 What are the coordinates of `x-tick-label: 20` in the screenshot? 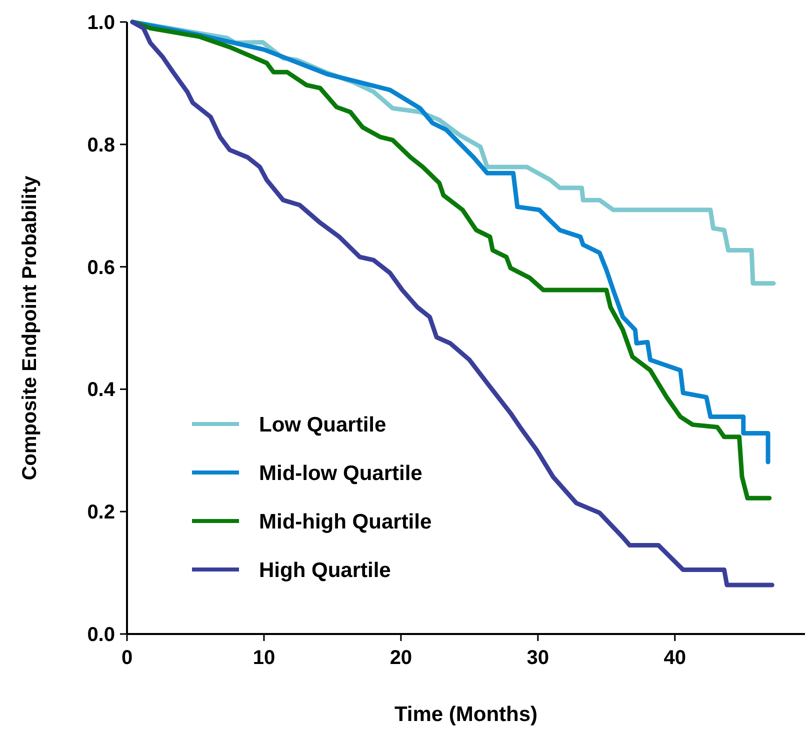 It's located at (401, 658).